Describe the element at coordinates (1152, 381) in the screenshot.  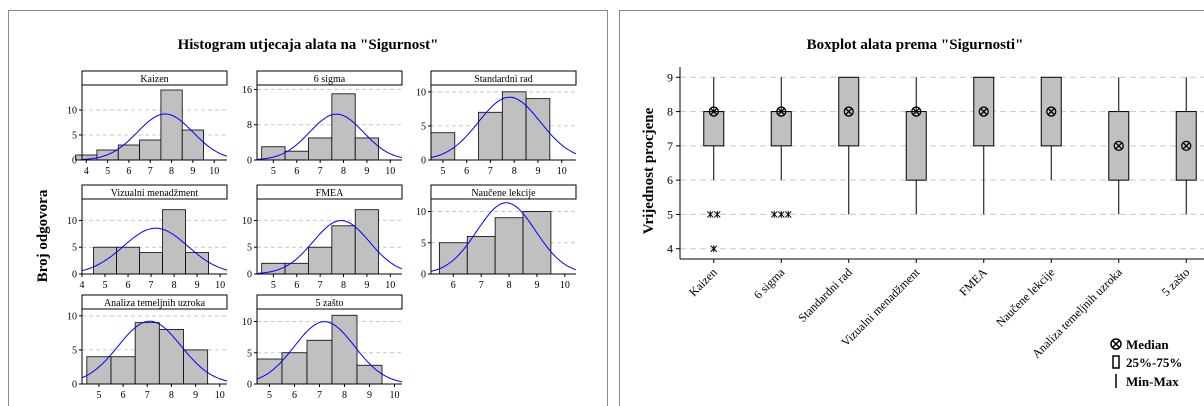
I see `legend-whisker-label: Min-Max` at that location.